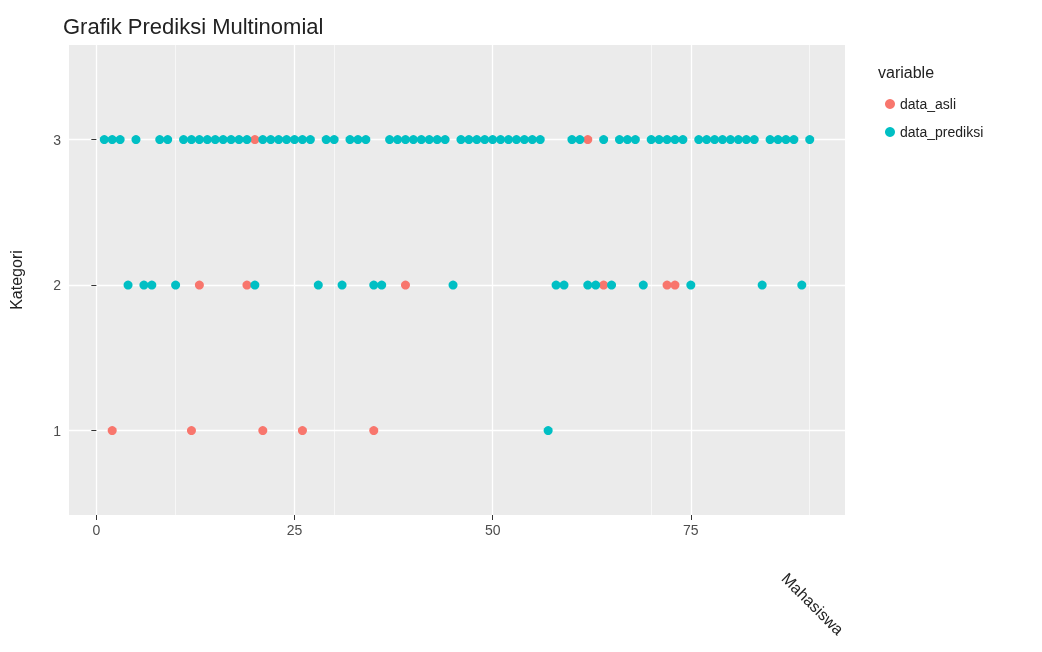 This screenshot has height=652, width=1042. Describe the element at coordinates (942, 132) in the screenshot. I see `legend-label: data_prediksi` at that location.